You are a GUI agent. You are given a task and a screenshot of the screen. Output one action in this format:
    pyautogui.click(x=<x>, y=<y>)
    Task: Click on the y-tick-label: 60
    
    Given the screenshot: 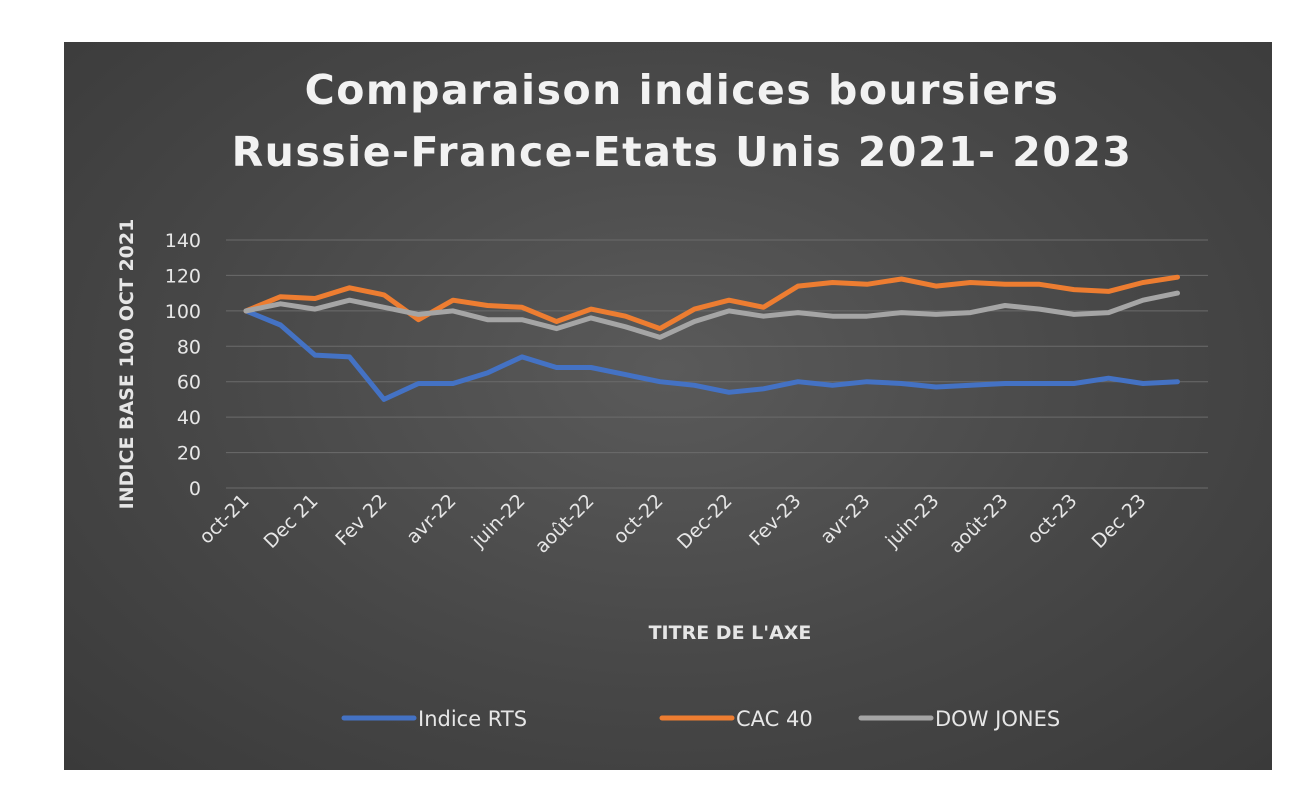 What is the action you would take?
    pyautogui.click(x=189, y=383)
    